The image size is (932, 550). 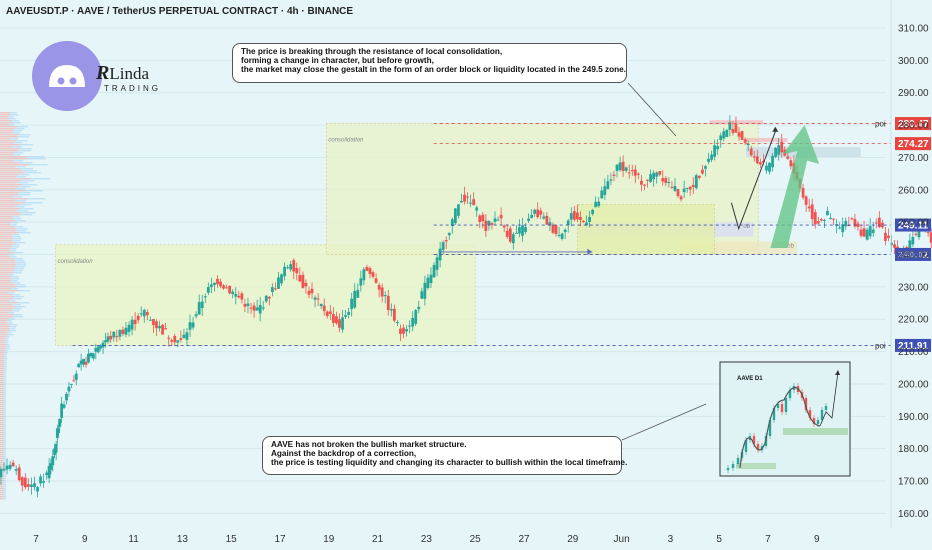 I want to click on x-tick-label: 13, so click(x=183, y=539).